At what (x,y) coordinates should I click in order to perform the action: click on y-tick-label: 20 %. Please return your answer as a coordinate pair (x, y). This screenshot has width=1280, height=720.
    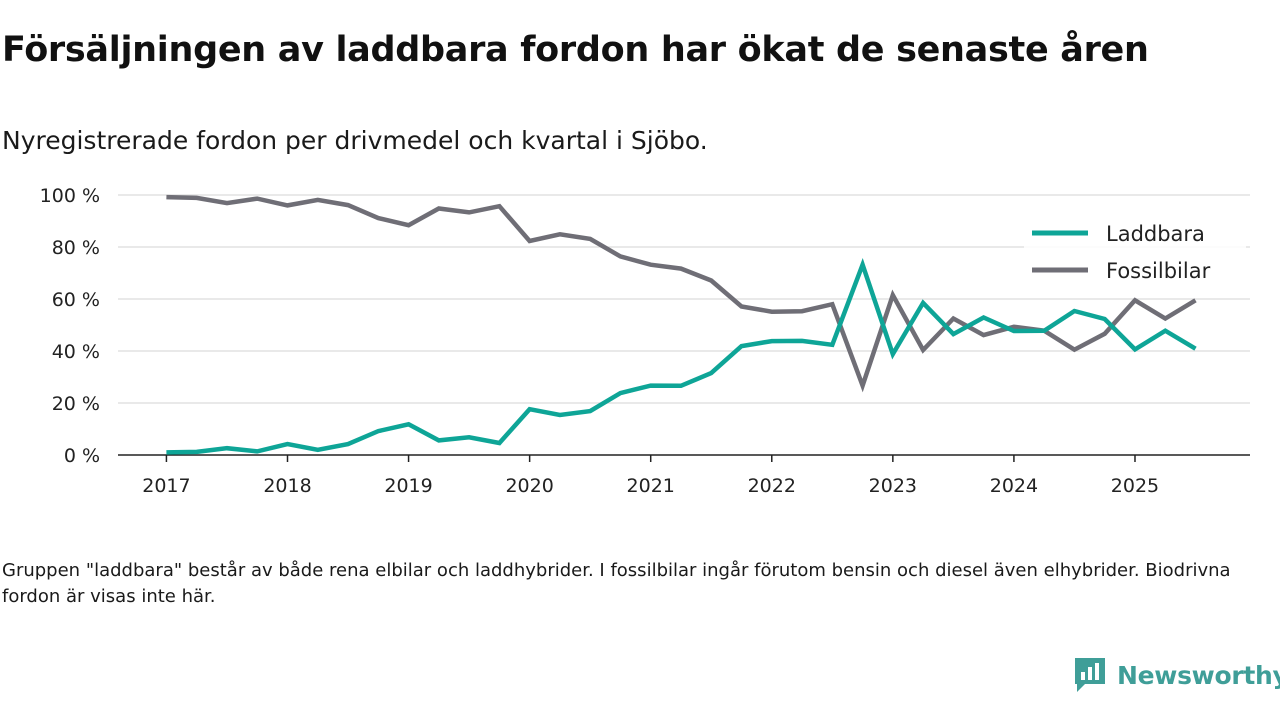
    Looking at the image, I should click on (76, 404).